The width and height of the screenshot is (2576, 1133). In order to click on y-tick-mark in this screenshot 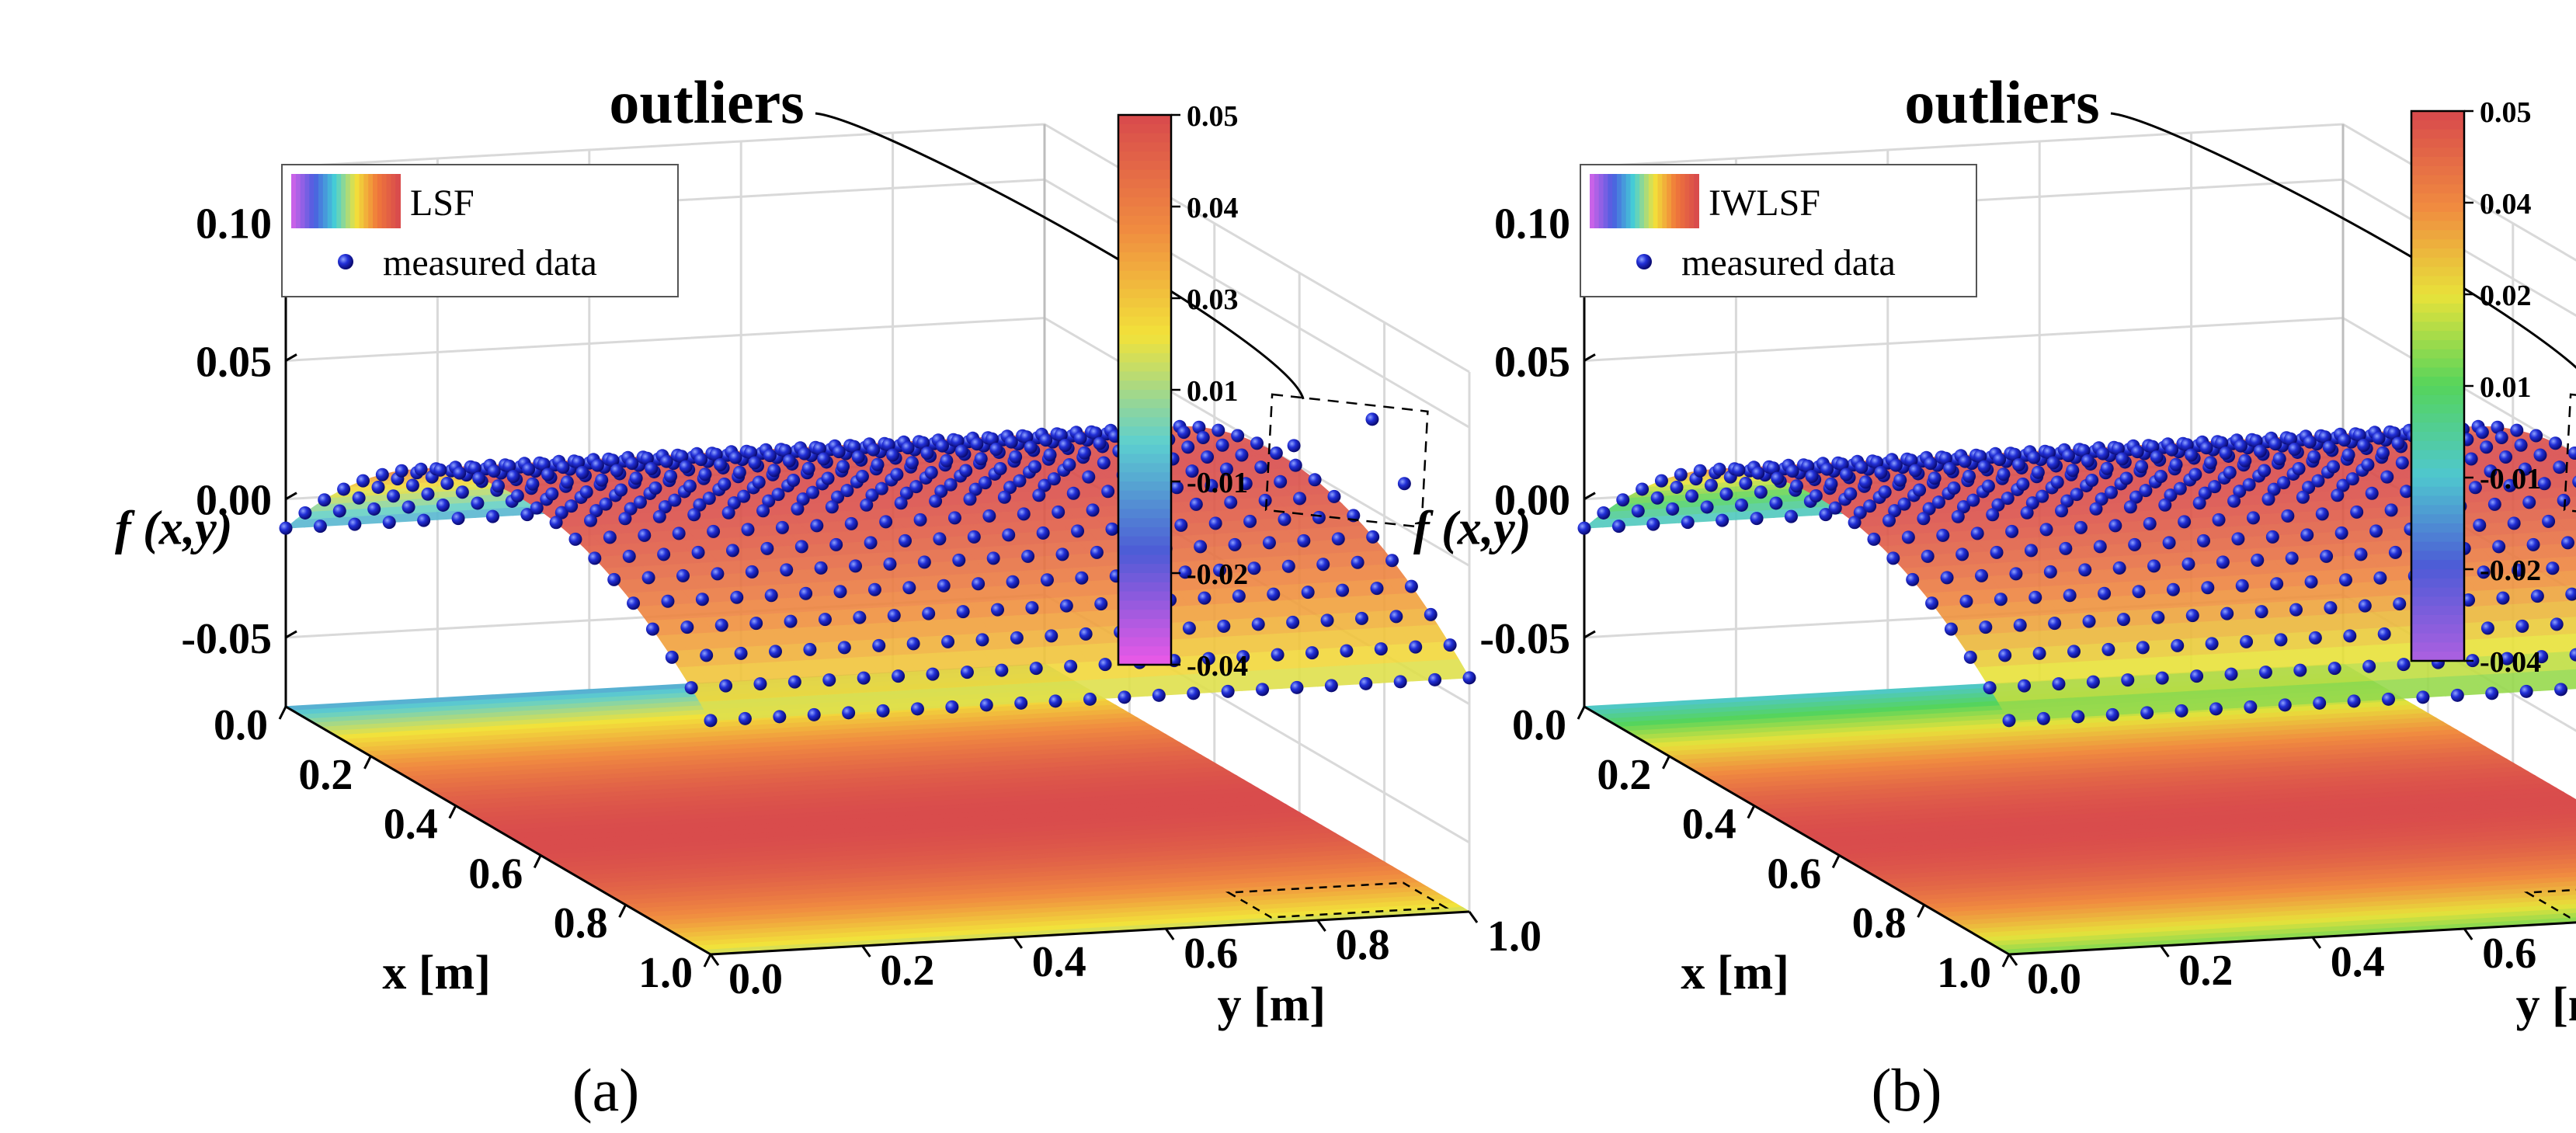, I will do `click(1169, 934)`.